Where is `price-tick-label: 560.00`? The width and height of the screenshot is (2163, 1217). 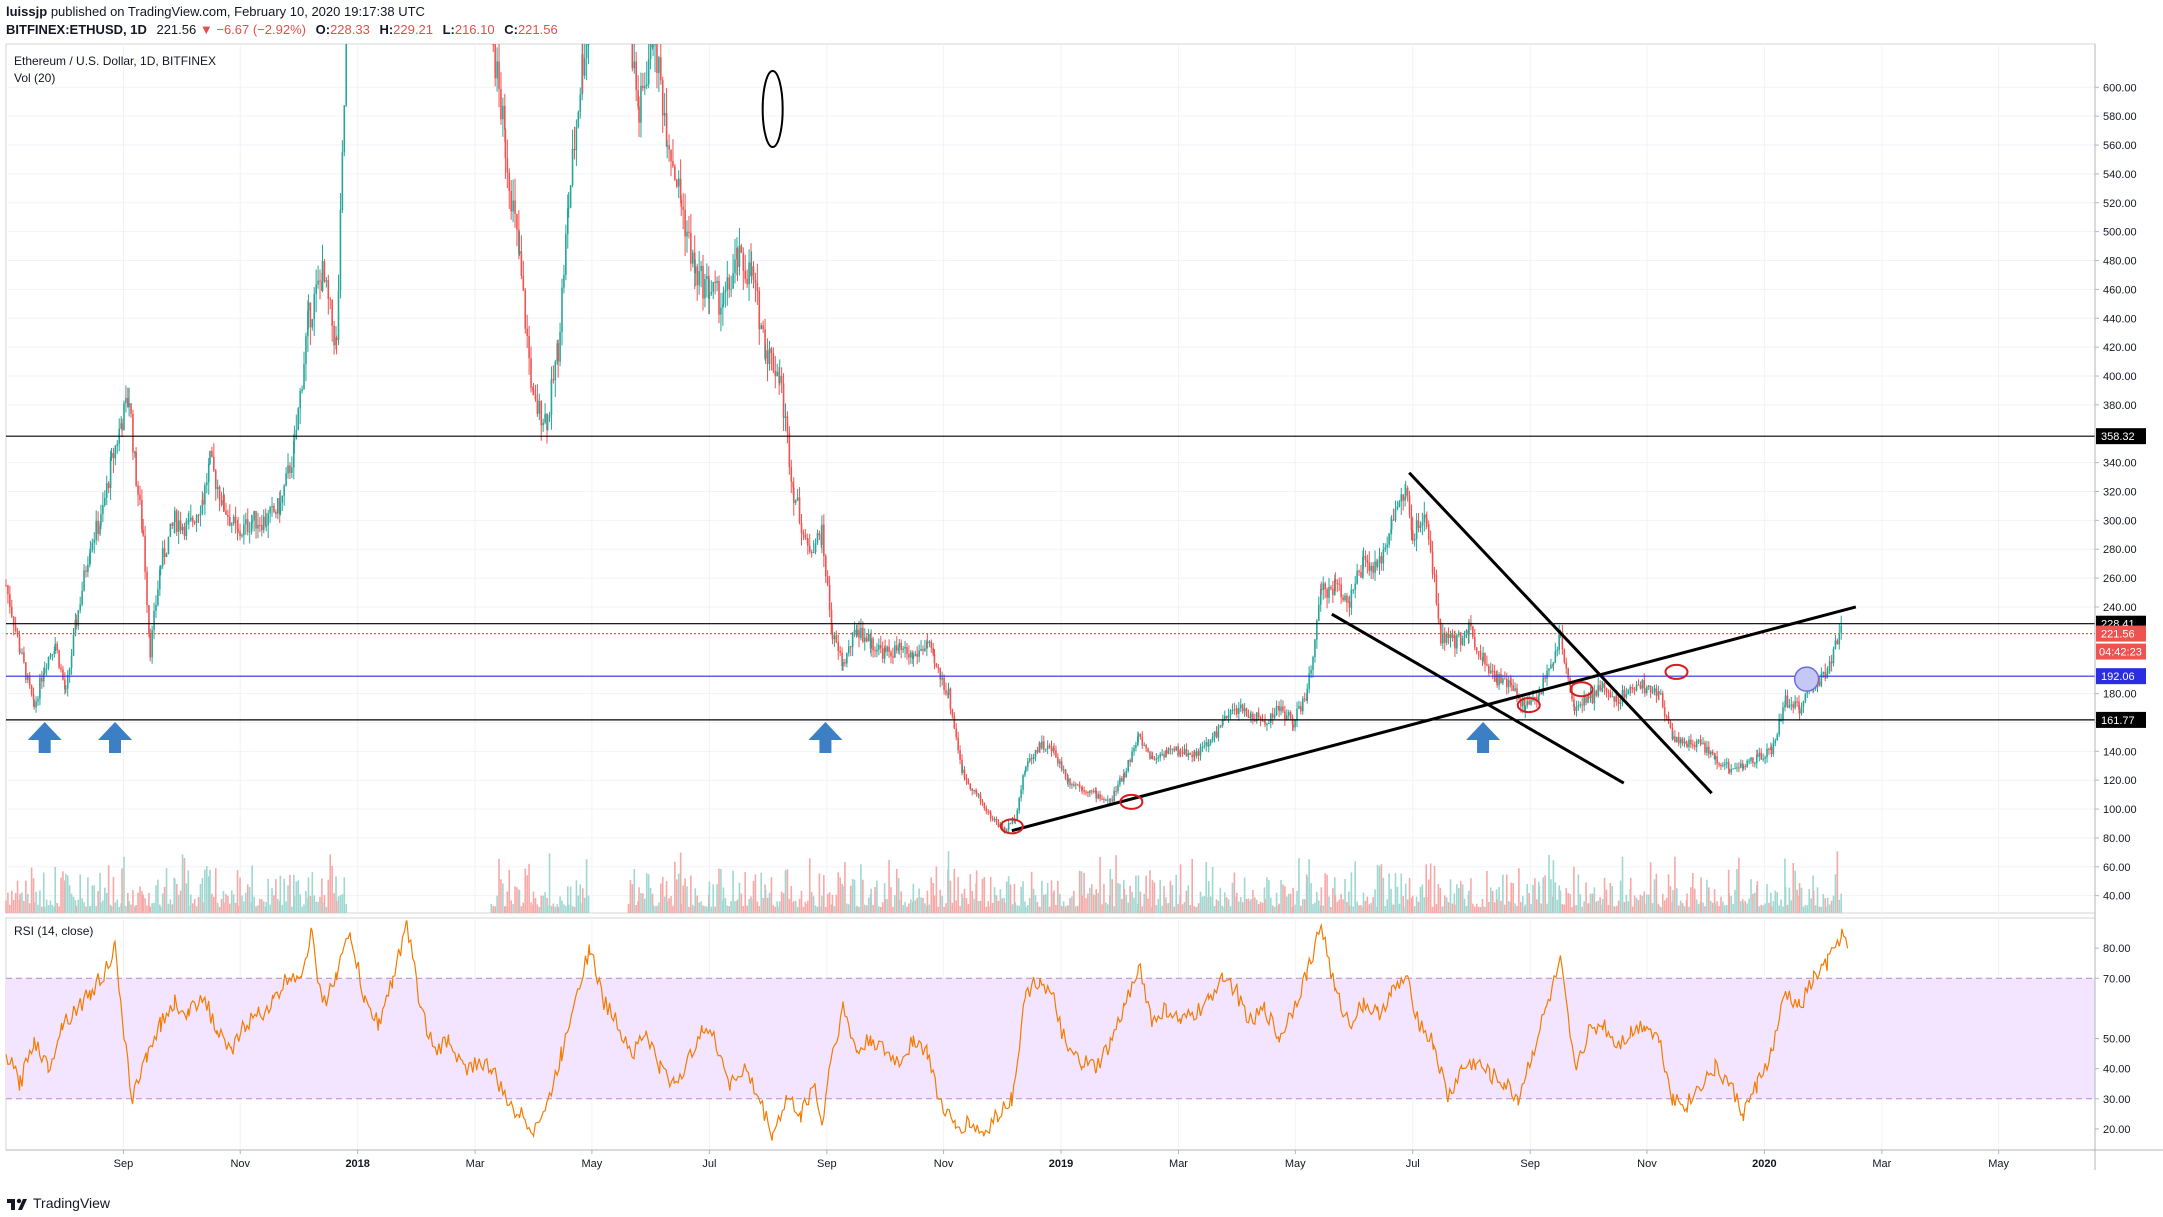 price-tick-label: 560.00 is located at coordinates (2120, 146).